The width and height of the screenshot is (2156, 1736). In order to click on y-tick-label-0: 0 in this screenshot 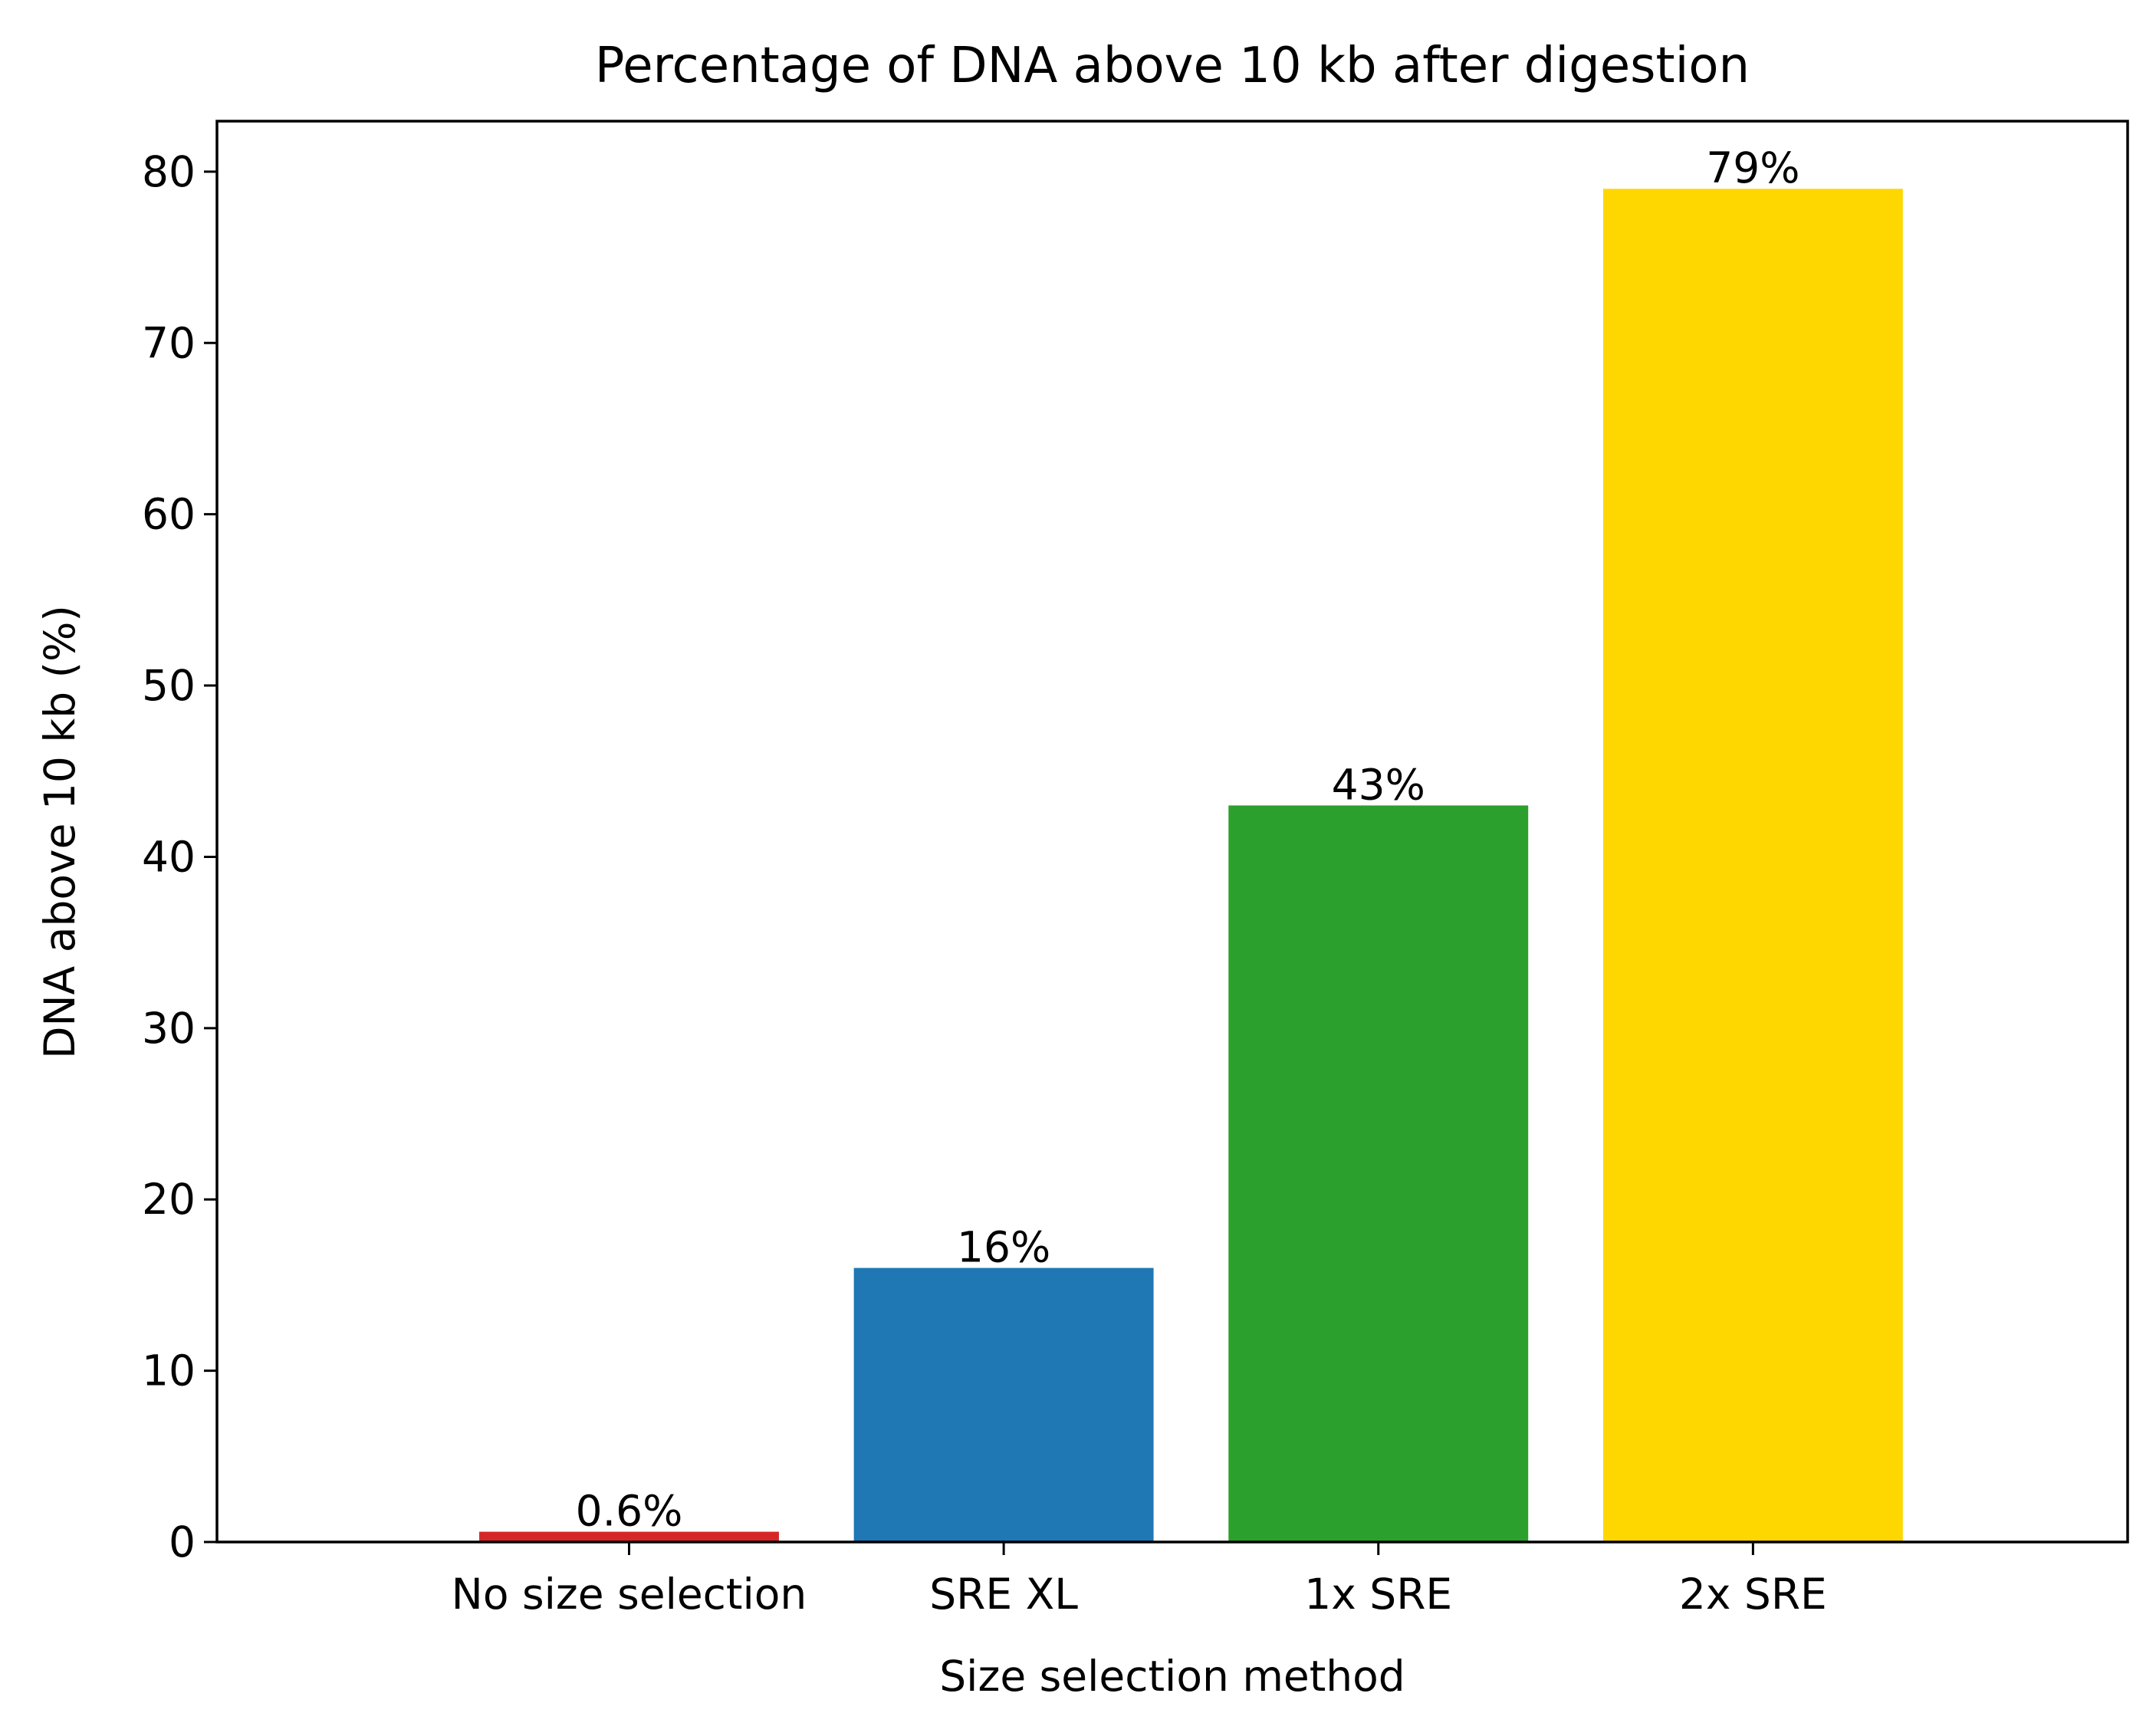, I will do `click(182, 1542)`.